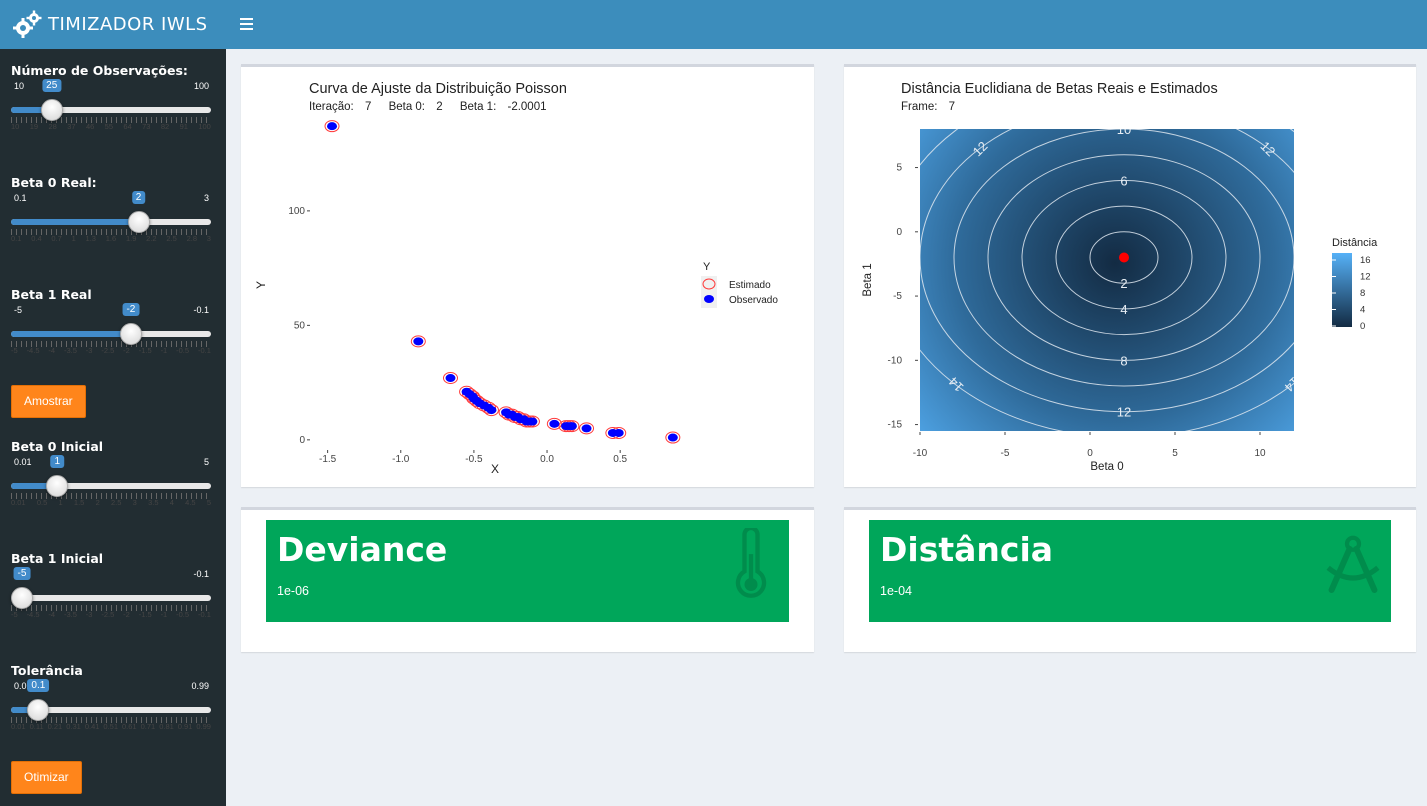 The width and height of the screenshot is (1427, 806). What do you see at coordinates (89, 614) in the screenshot?
I see `slider-tick-label: -3` at bounding box center [89, 614].